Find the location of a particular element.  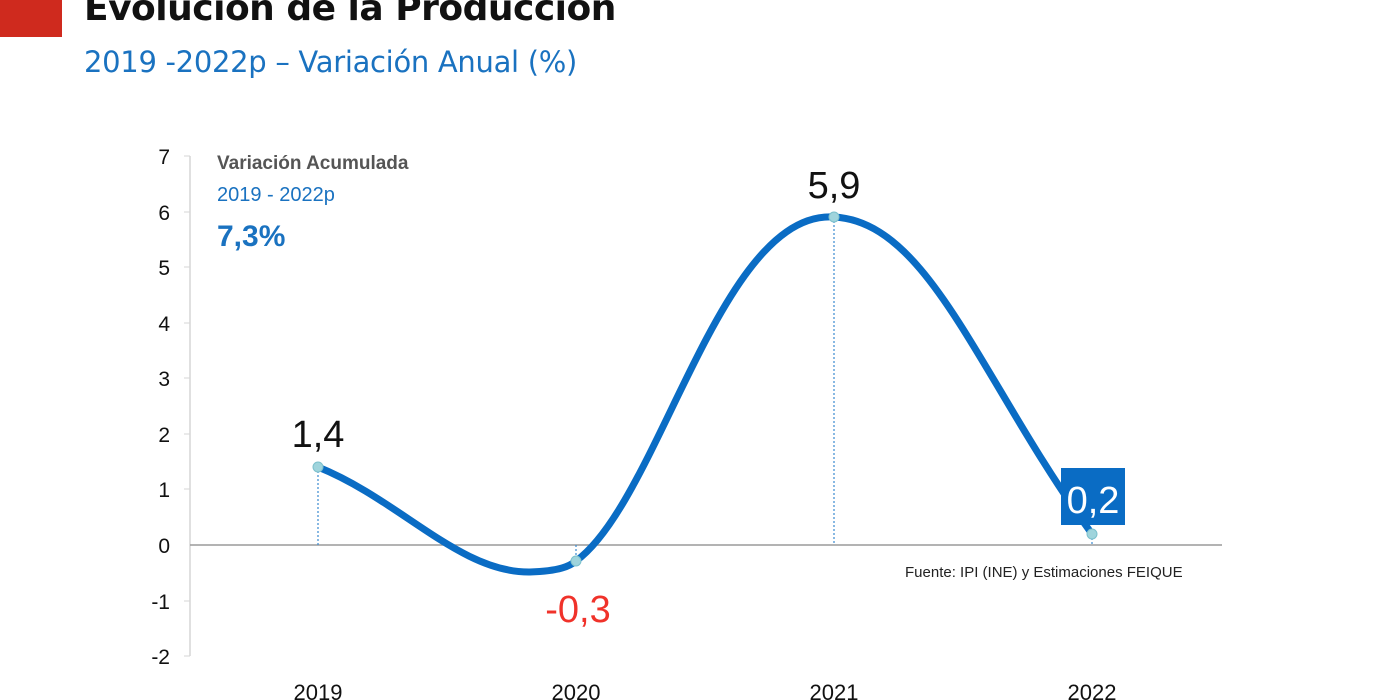

svg-text: 4 is located at coordinates (164, 324).